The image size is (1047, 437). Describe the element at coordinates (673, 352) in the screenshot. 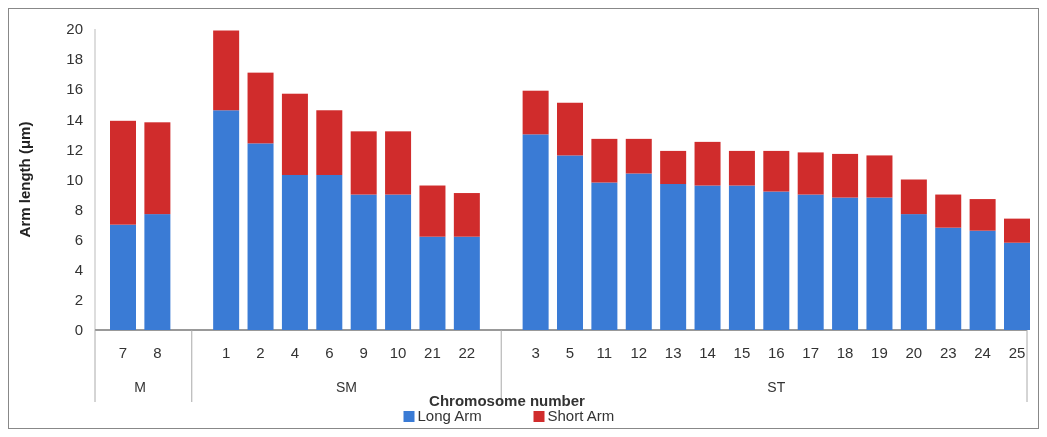

I see `x-tick-label: 13` at that location.